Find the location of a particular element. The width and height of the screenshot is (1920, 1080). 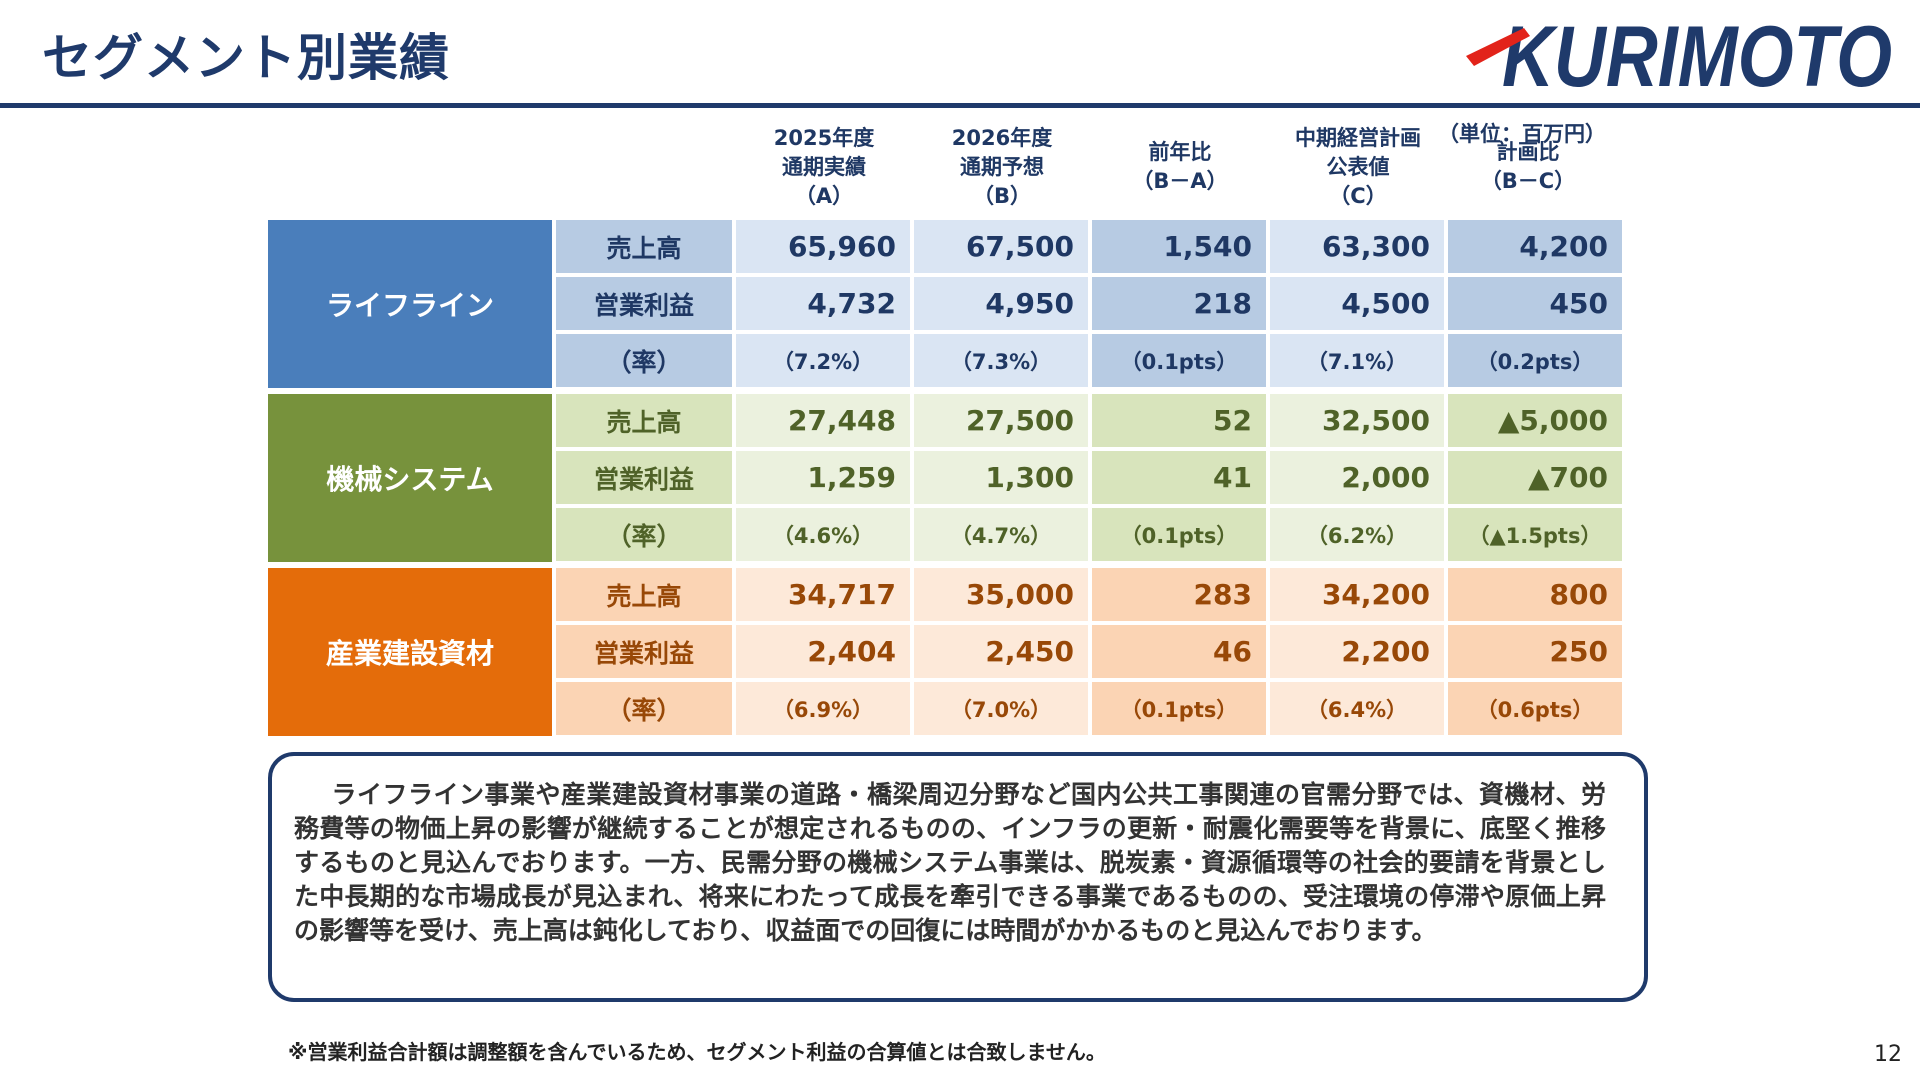

column-header-line: （A） is located at coordinates (824, 196).